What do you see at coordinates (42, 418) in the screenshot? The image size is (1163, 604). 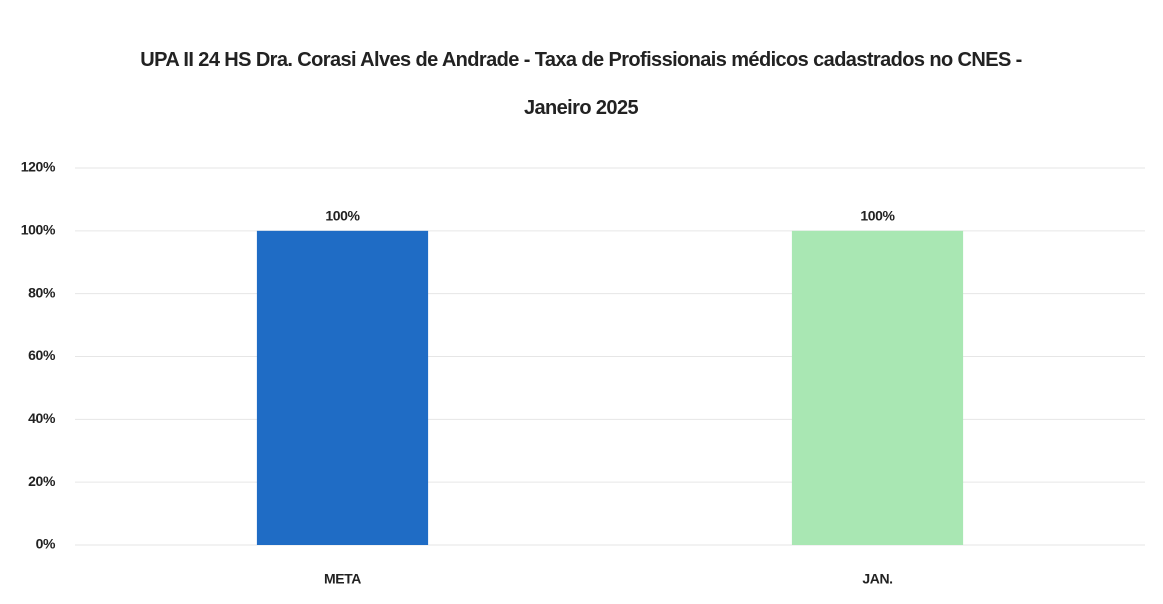 I see `y-tick-label: 40%` at bounding box center [42, 418].